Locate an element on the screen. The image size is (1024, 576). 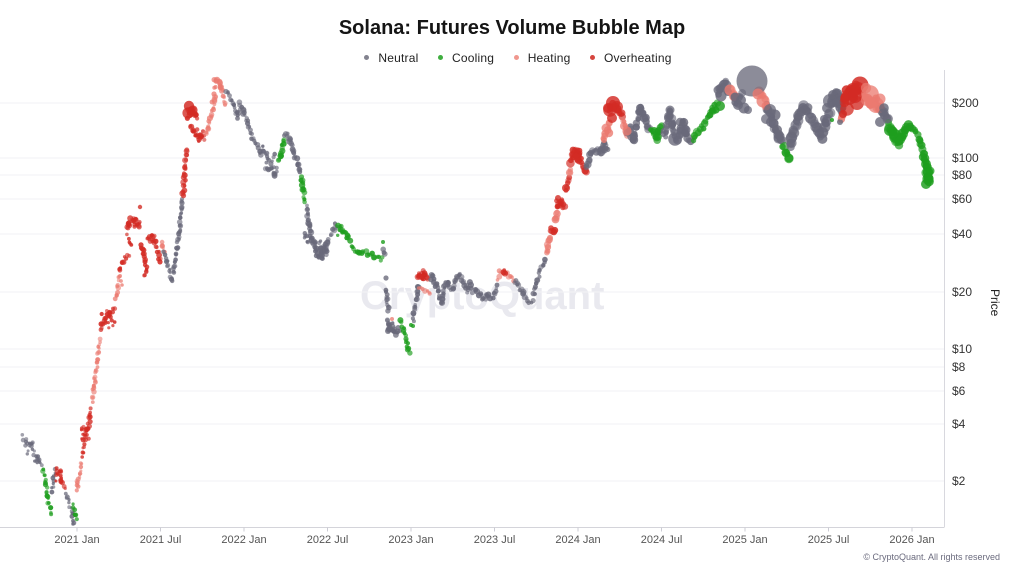
svg-text: $80 is located at coordinates (962, 175).